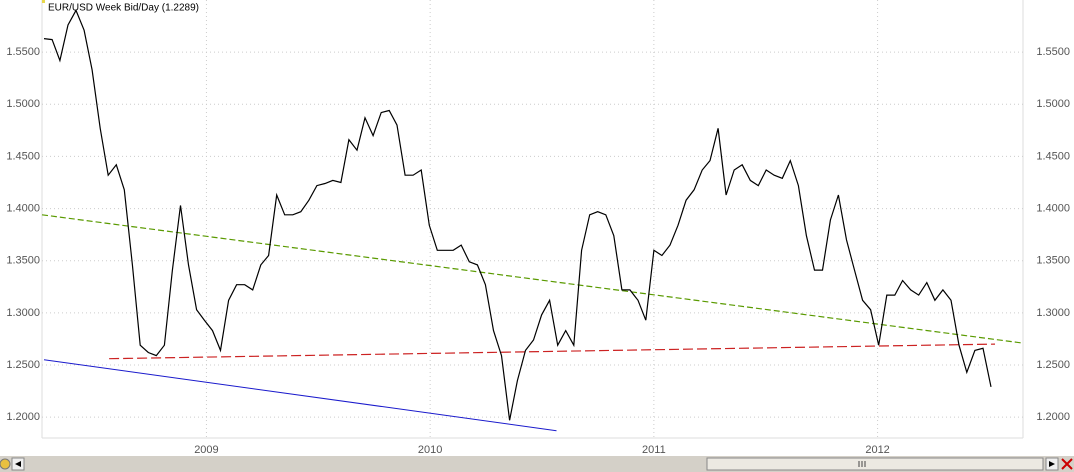 Image resolution: width=1074 pixels, height=472 pixels. What do you see at coordinates (875, 464) in the screenshot?
I see `scroll-thumb` at bounding box center [875, 464].